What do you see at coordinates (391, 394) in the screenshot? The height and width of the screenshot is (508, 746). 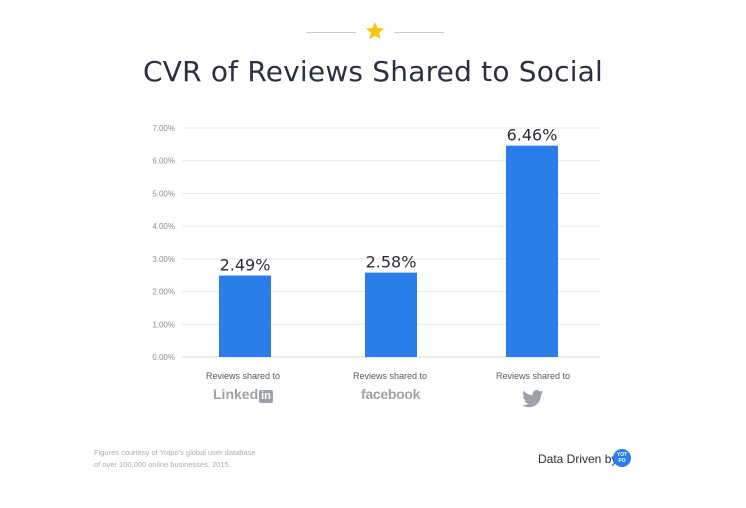 I see `facebook-logo: facebook` at bounding box center [391, 394].